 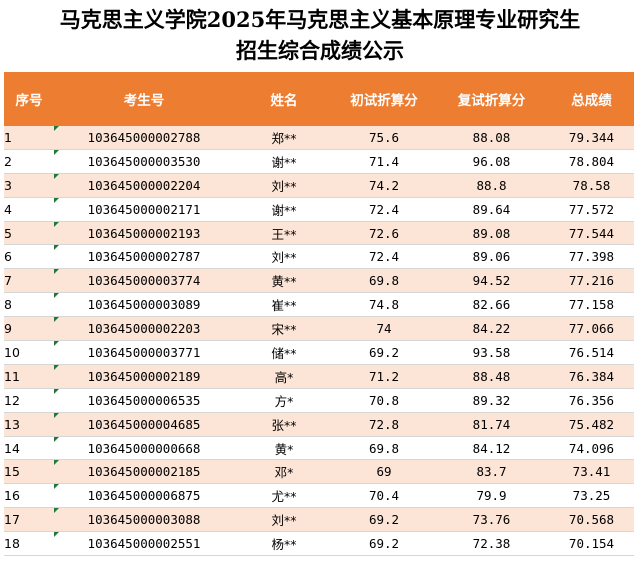 I want to click on cell-retest-score: 84.22, so click(x=491, y=329).